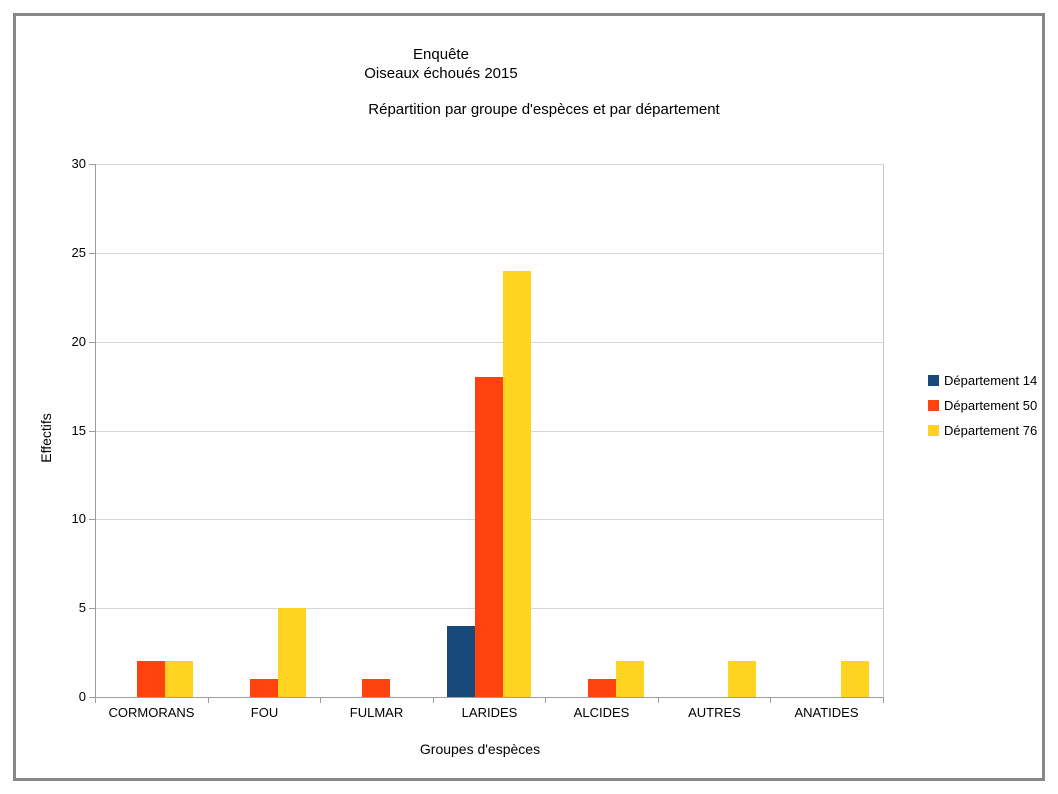  Describe the element at coordinates (95, 433) in the screenshot. I see `y-axis-line` at that location.